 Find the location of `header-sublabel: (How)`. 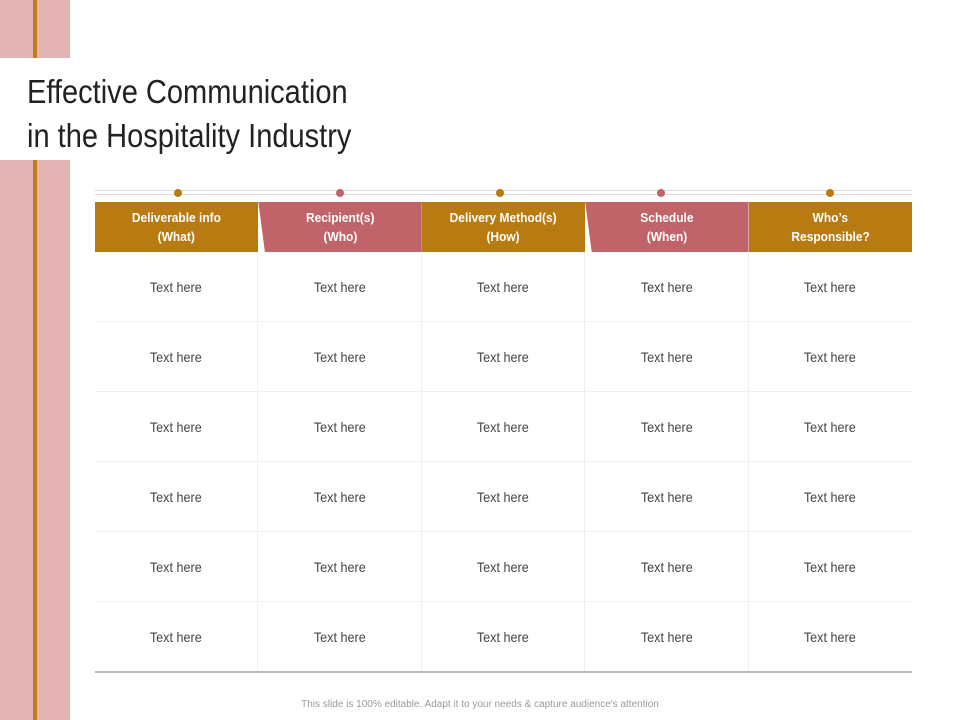

header-sublabel: (How) is located at coordinates (503, 236).